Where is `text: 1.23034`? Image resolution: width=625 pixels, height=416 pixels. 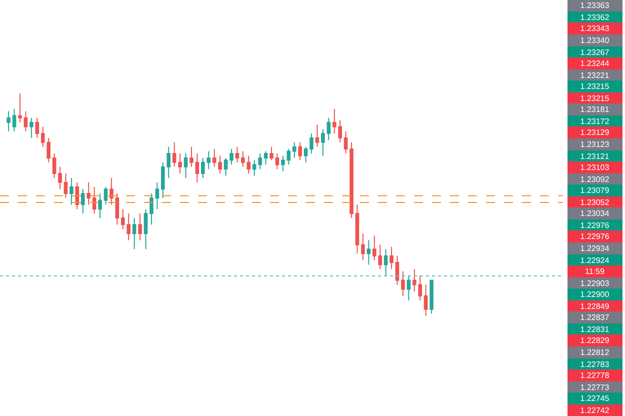 text: 1.23034 is located at coordinates (595, 213).